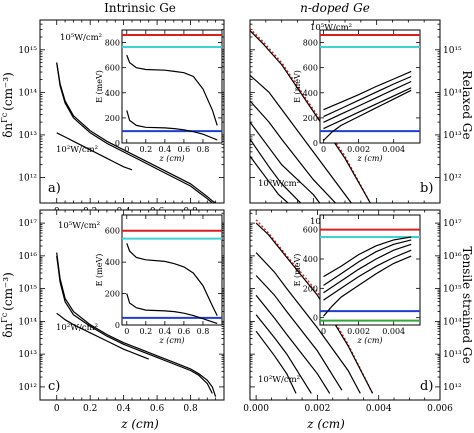 This screenshot has width=474, height=433. I want to click on inset-x-tick-label: 0.6, so click(184, 331).